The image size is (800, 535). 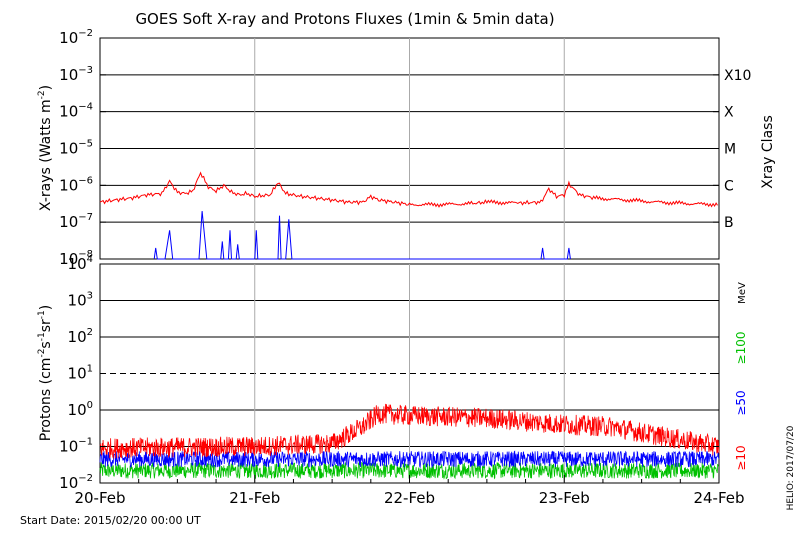 What do you see at coordinates (729, 113) in the screenshot?
I see `xray-class-label: X` at bounding box center [729, 113].